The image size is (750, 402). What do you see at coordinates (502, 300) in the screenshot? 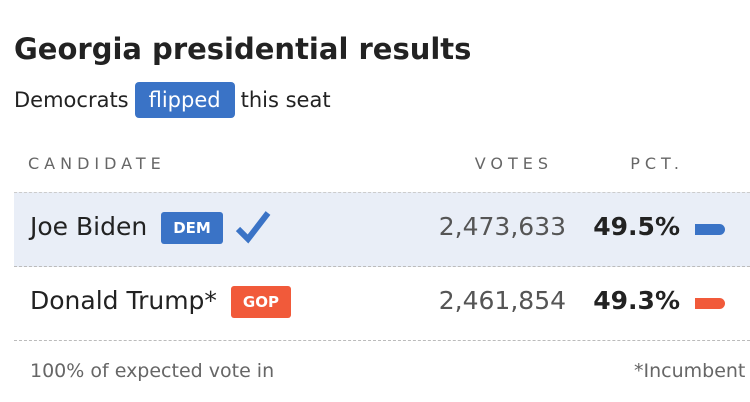
I see `vote-count: 2,461,854` at bounding box center [502, 300].